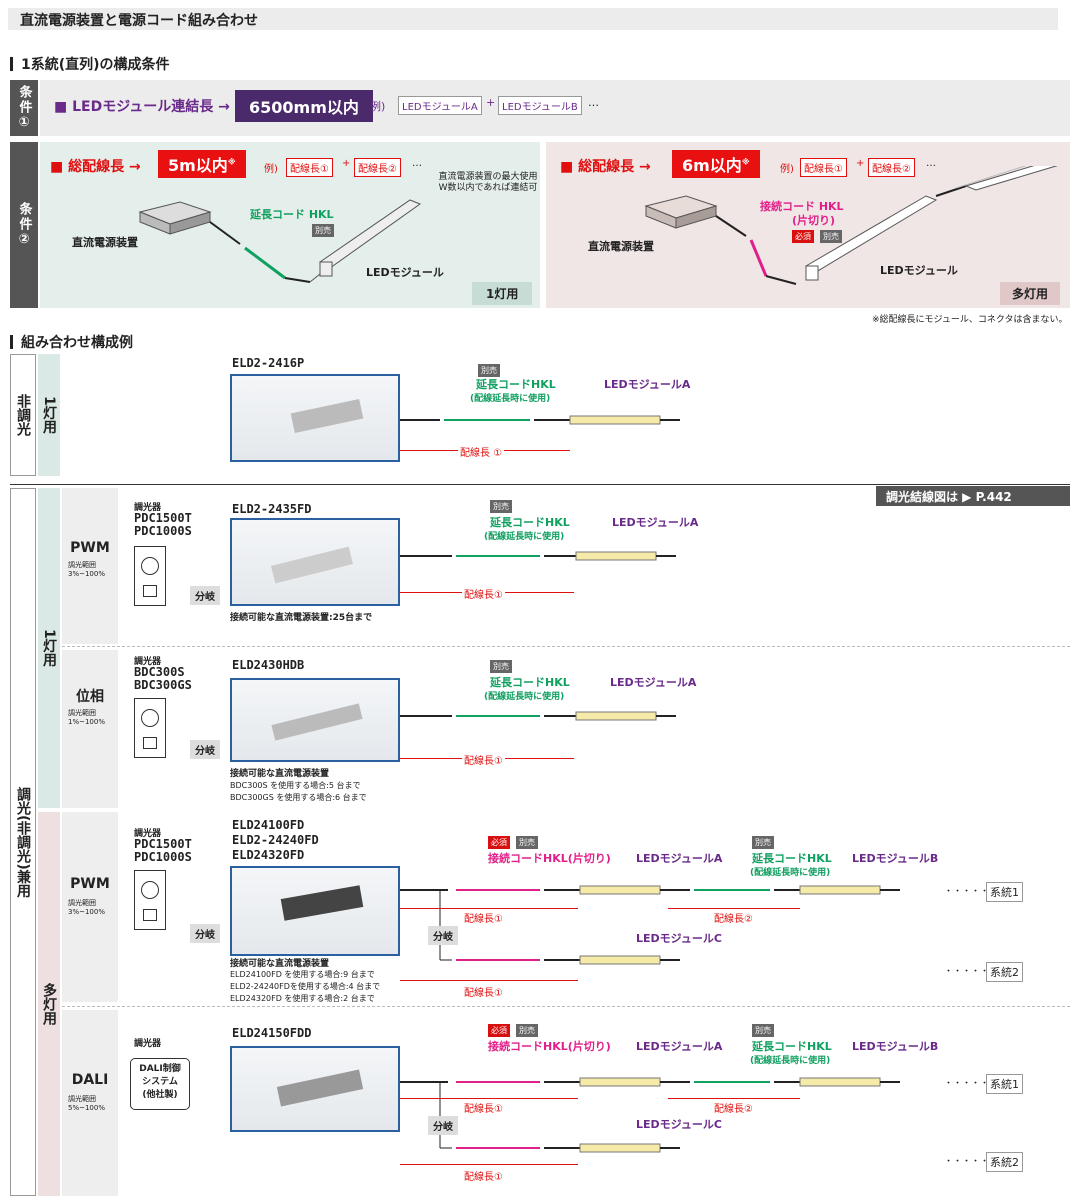 Image resolution: width=1081 pixels, height=1200 pixels. I want to click on section-heading-conditions: 1系統(直列)の構成条件, so click(90, 64).